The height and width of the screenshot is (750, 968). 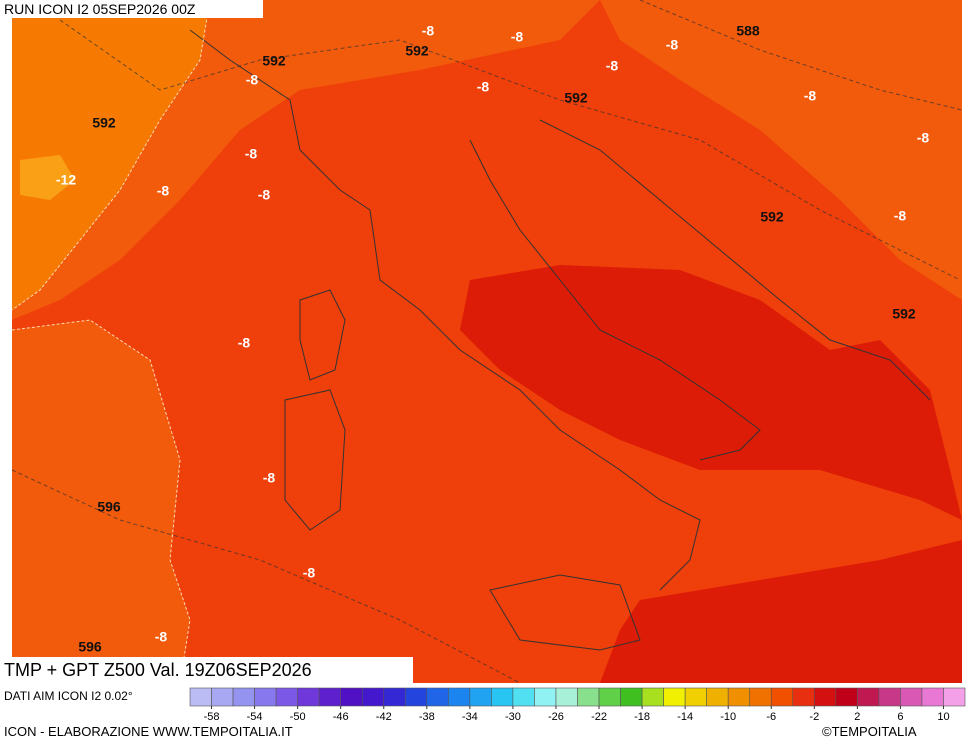 I want to click on colorbar-tick-label: -26, so click(x=556, y=717).